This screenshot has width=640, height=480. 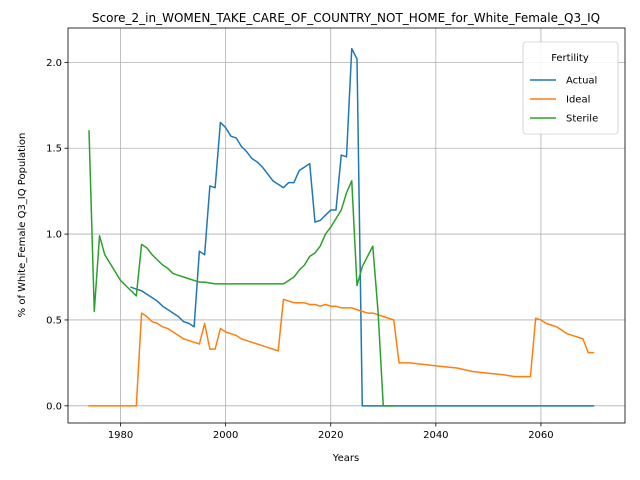 I want to click on y-axis-label: % of White_Female Q3_IQ Population, so click(x=22, y=225).